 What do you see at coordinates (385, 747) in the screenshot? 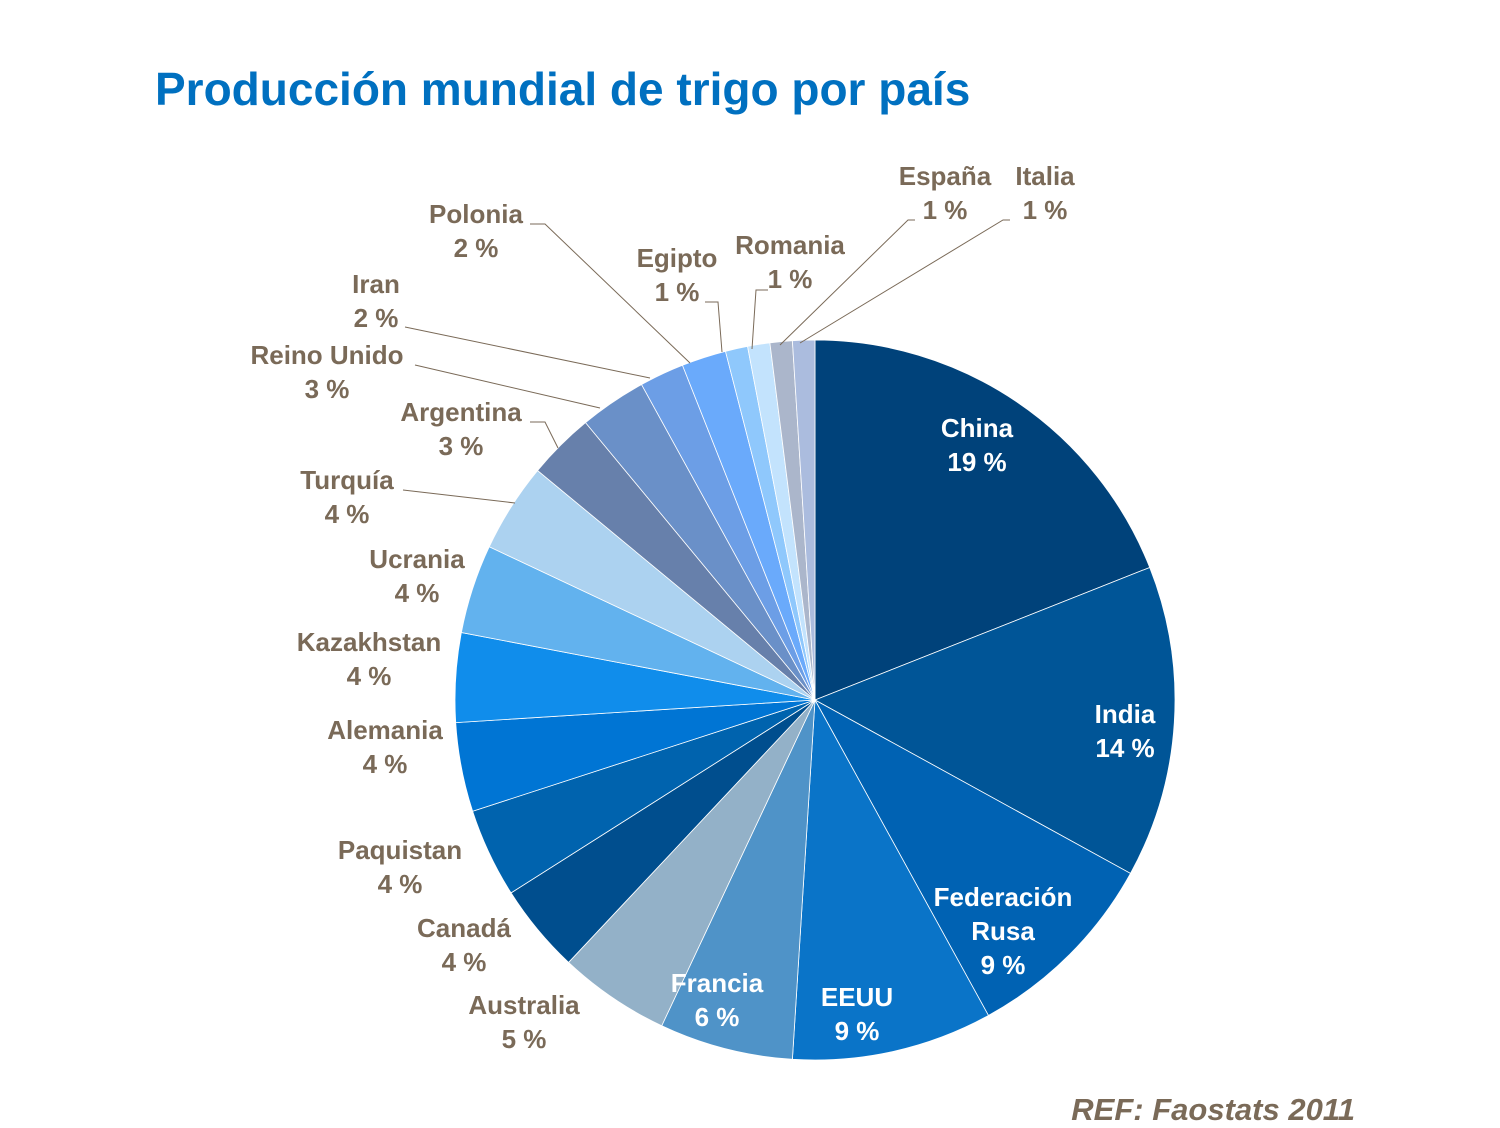
I see `data-label-alemania: Alemania 4 %` at bounding box center [385, 747].